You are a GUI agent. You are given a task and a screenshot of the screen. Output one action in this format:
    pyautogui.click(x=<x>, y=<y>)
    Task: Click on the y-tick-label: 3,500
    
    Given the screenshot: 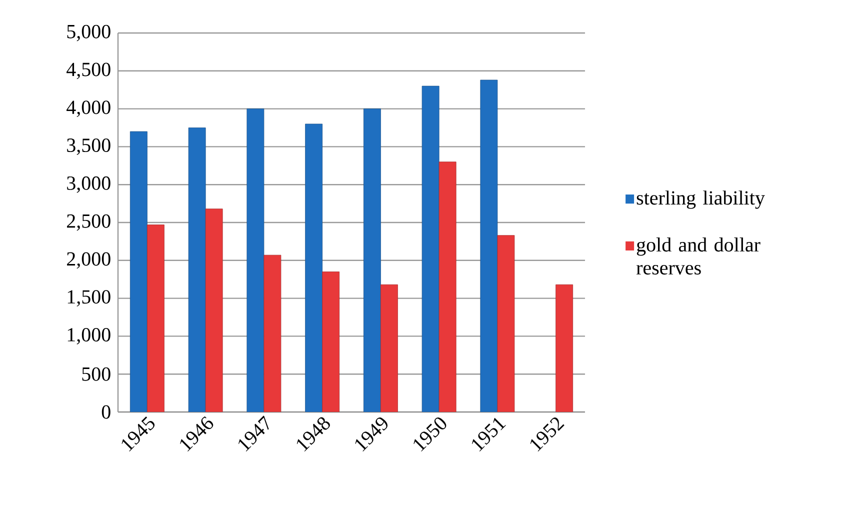 What is the action you would take?
    pyautogui.click(x=88, y=146)
    